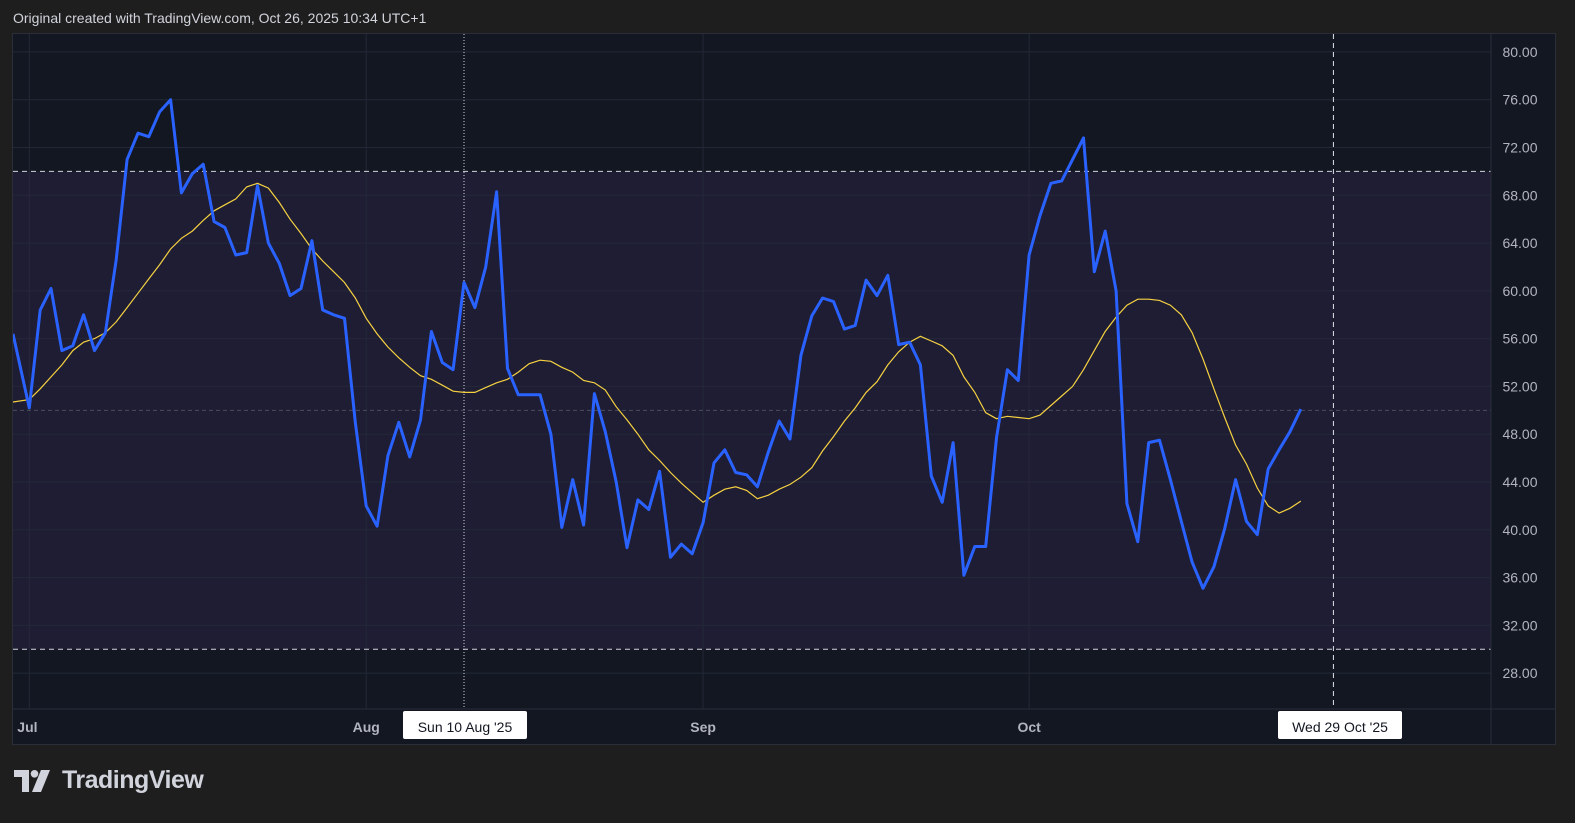 The height and width of the screenshot is (823, 1575). Describe the element at coordinates (1519, 195) in the screenshot. I see `y-tick-label-3: 68.00` at that location.